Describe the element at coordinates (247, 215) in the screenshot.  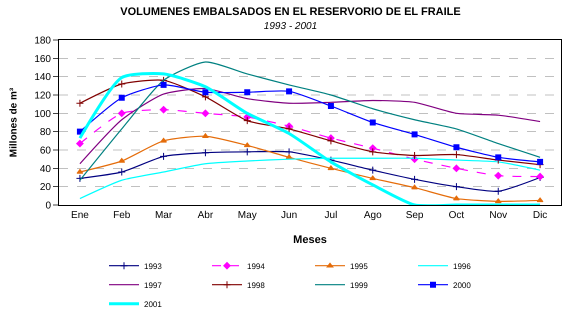
I see `x-tick-label: May` at that location.